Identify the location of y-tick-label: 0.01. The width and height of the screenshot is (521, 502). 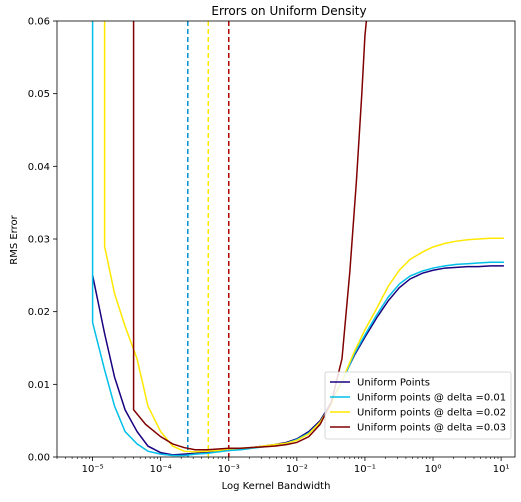
(39, 385).